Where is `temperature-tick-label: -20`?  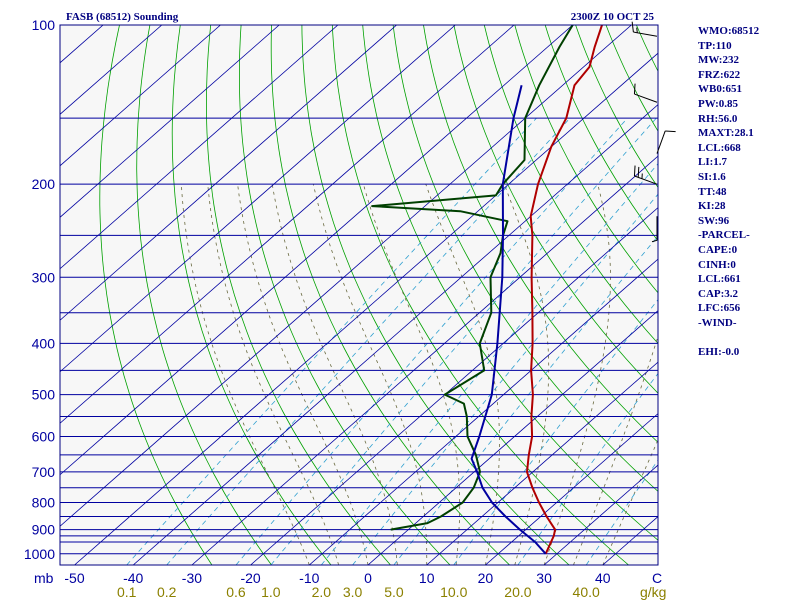 temperature-tick-label: -20 is located at coordinates (250, 578).